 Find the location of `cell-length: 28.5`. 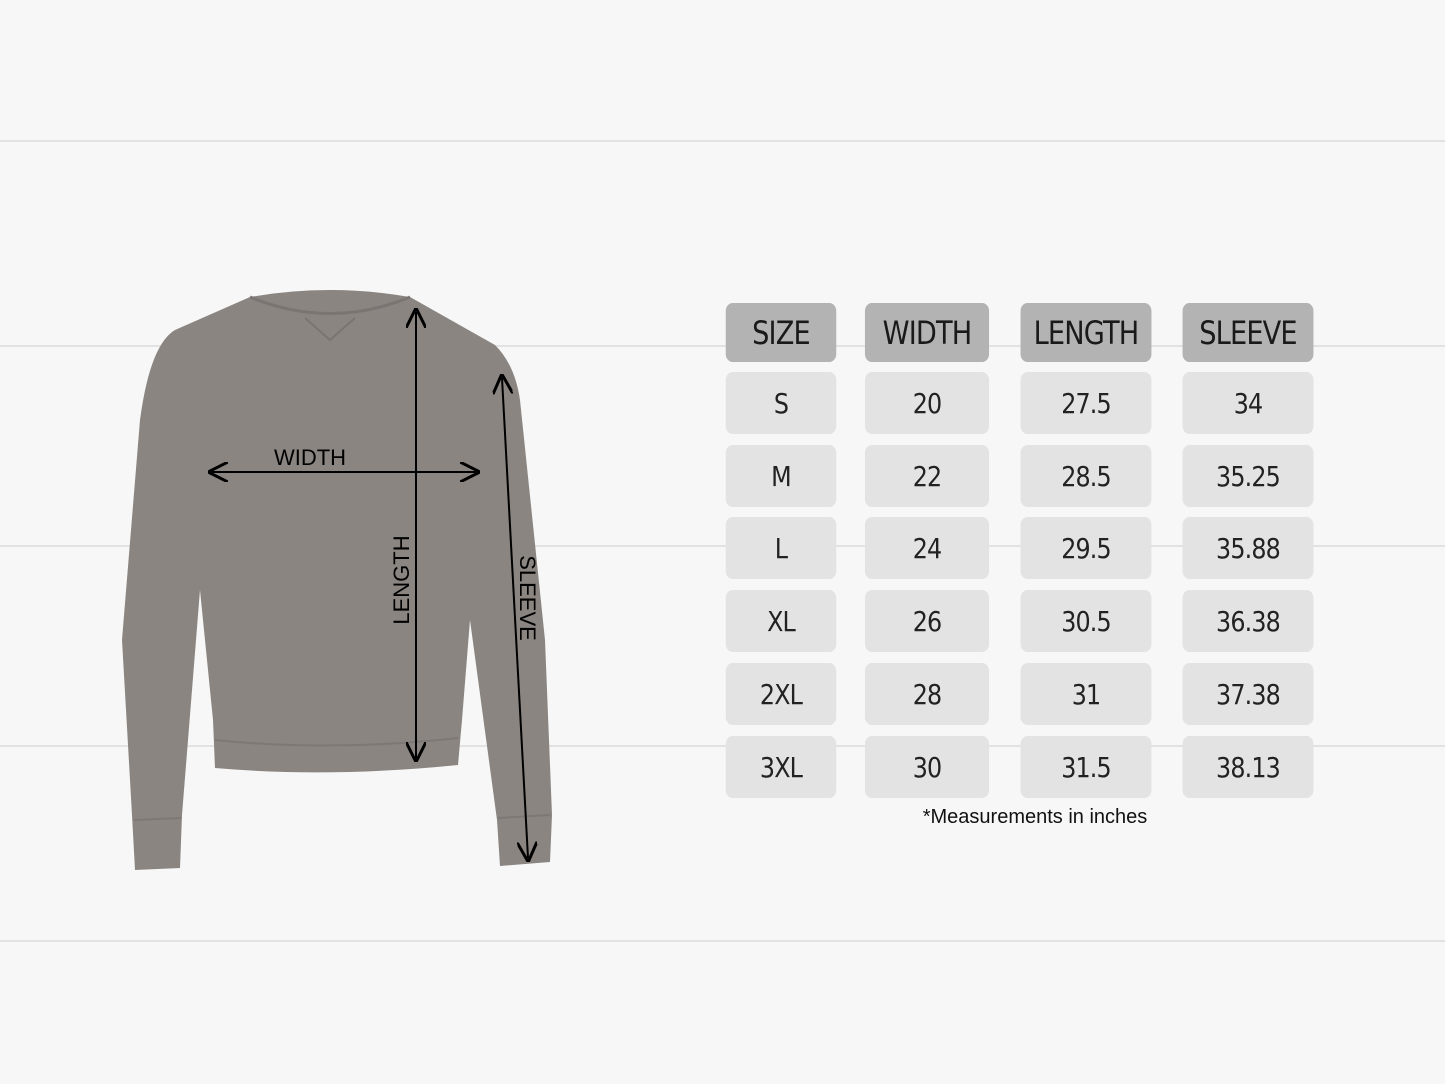

cell-length: 28.5 is located at coordinates (1086, 476).